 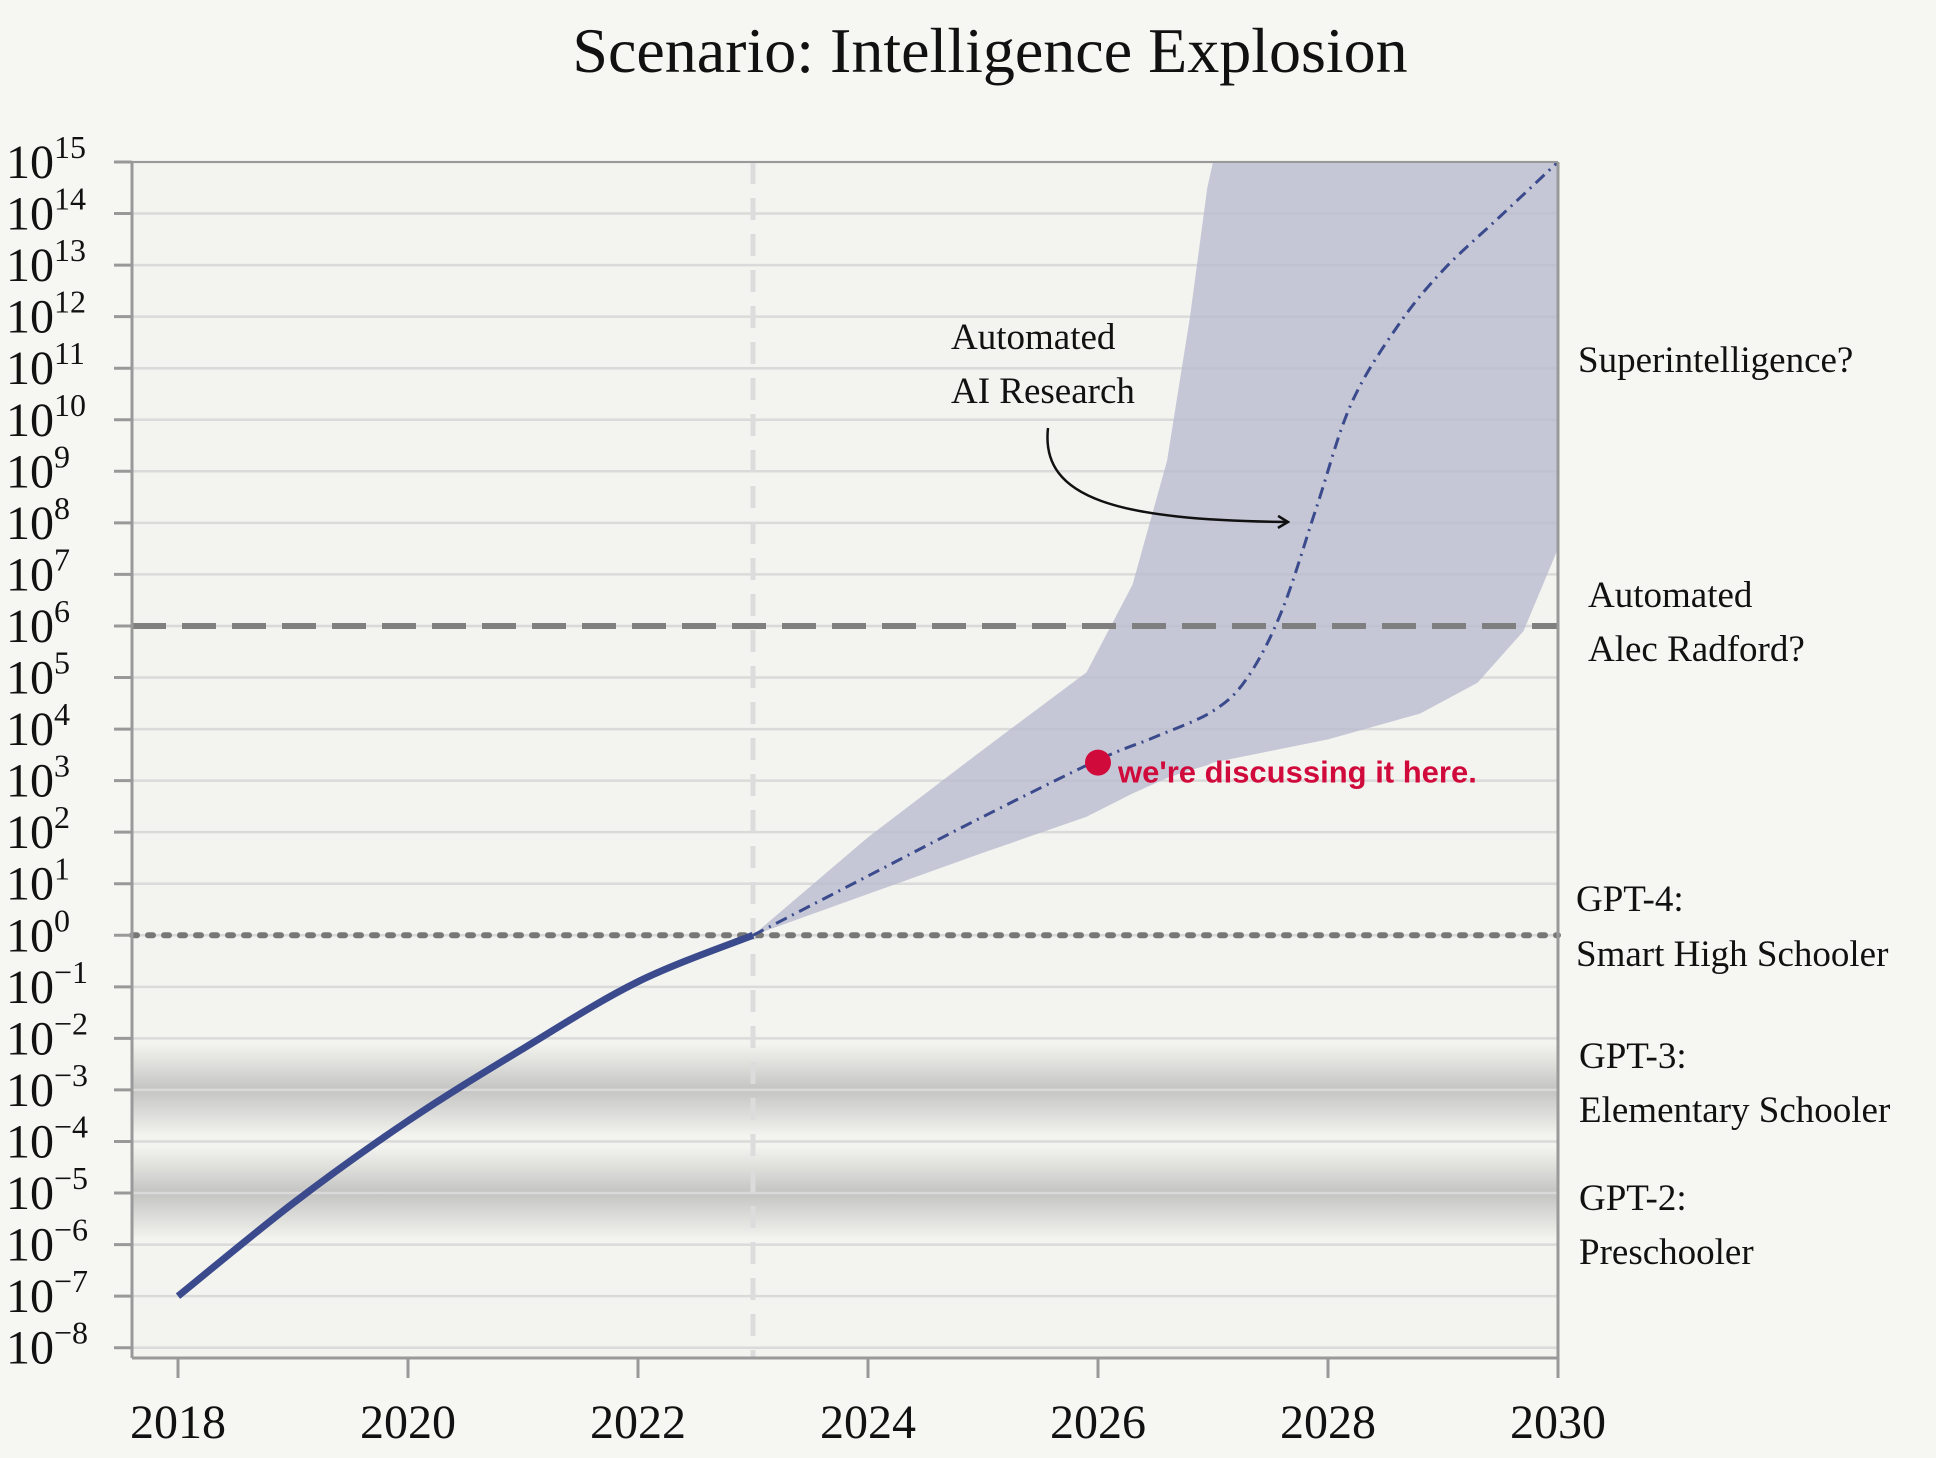 What do you see at coordinates (38, 881) in the screenshot?
I see `y-tick-label: 10¹` at bounding box center [38, 881].